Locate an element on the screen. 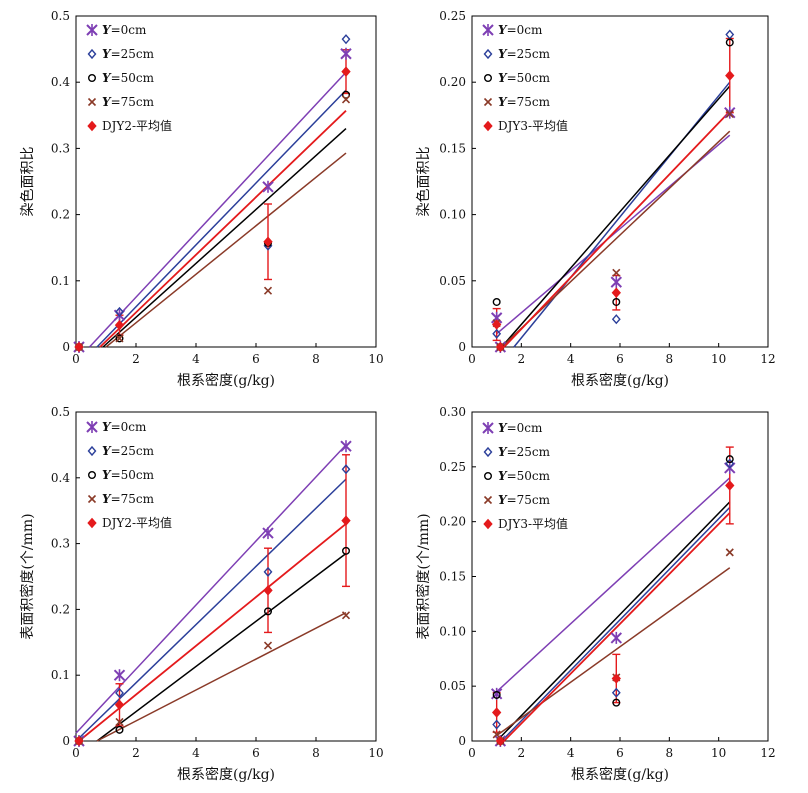 This screenshot has width=808, height=793. y-tick-label: 0.4 is located at coordinates (60, 82).